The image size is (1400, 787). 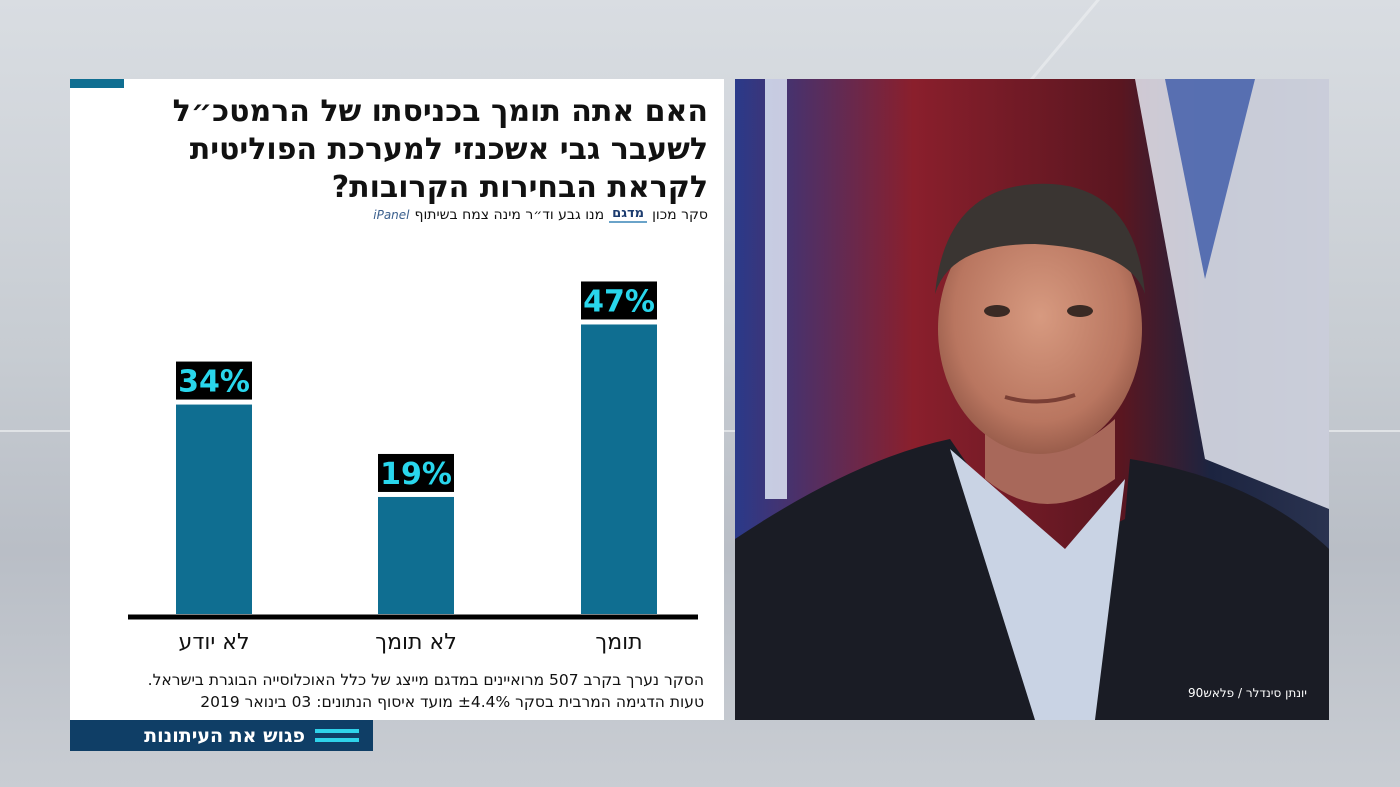 I want to click on category-label-2: לא תומך, so click(x=415, y=642).